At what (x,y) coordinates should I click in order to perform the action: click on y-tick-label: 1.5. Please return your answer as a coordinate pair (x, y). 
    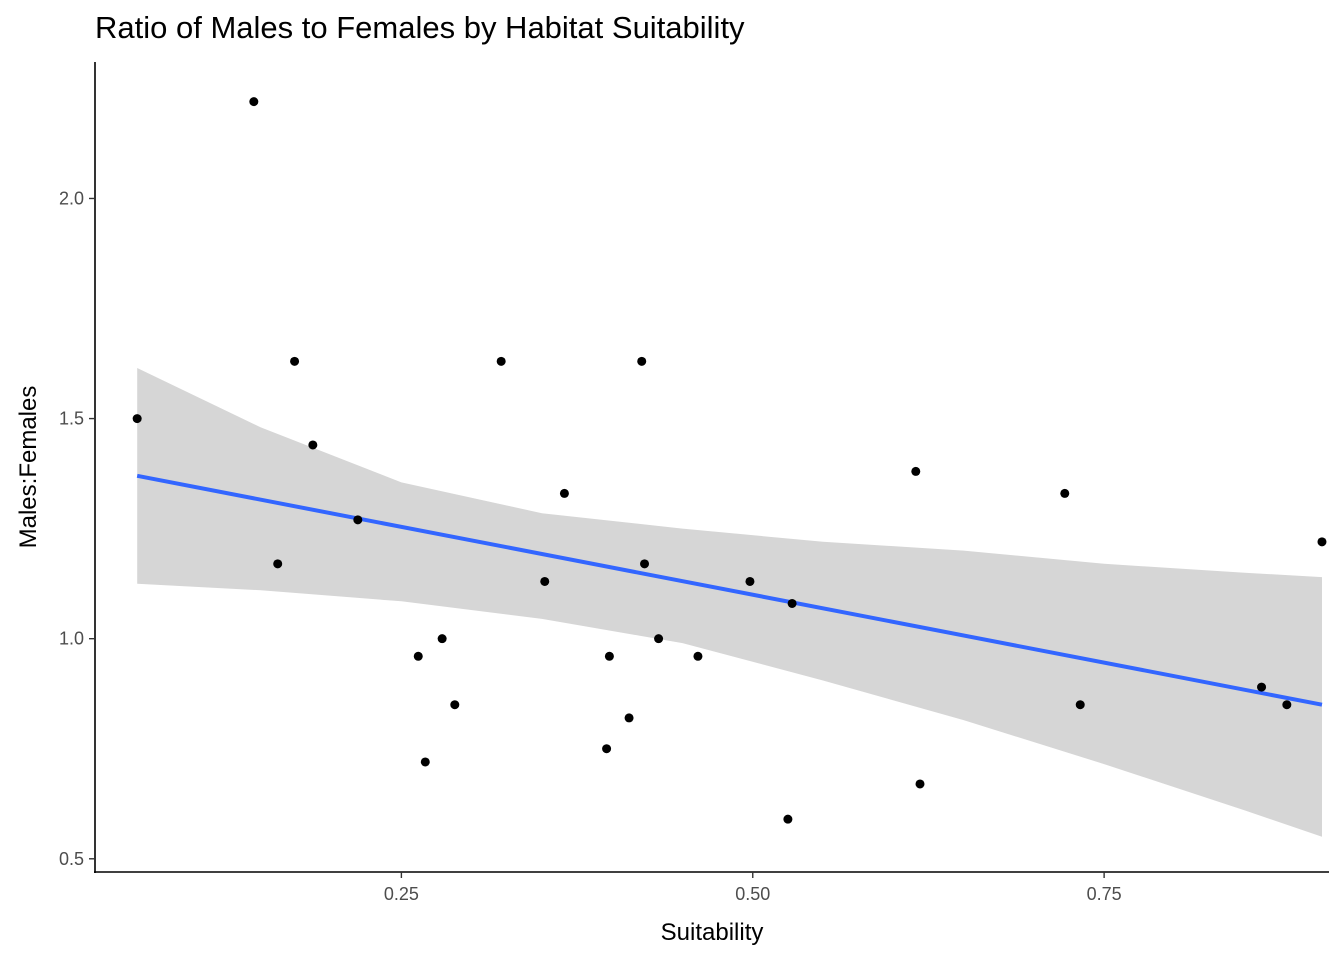
    Looking at the image, I should click on (71, 419).